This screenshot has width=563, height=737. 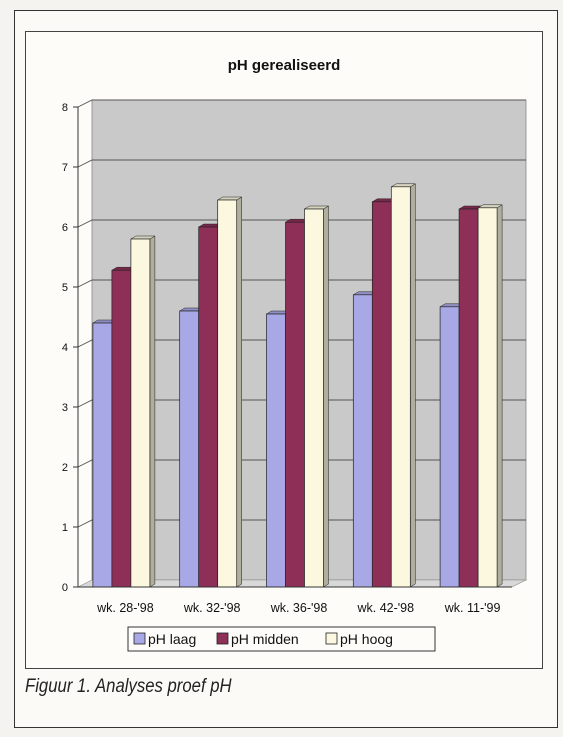 What do you see at coordinates (65, 588) in the screenshot?
I see `y-tick-label: 0` at bounding box center [65, 588].